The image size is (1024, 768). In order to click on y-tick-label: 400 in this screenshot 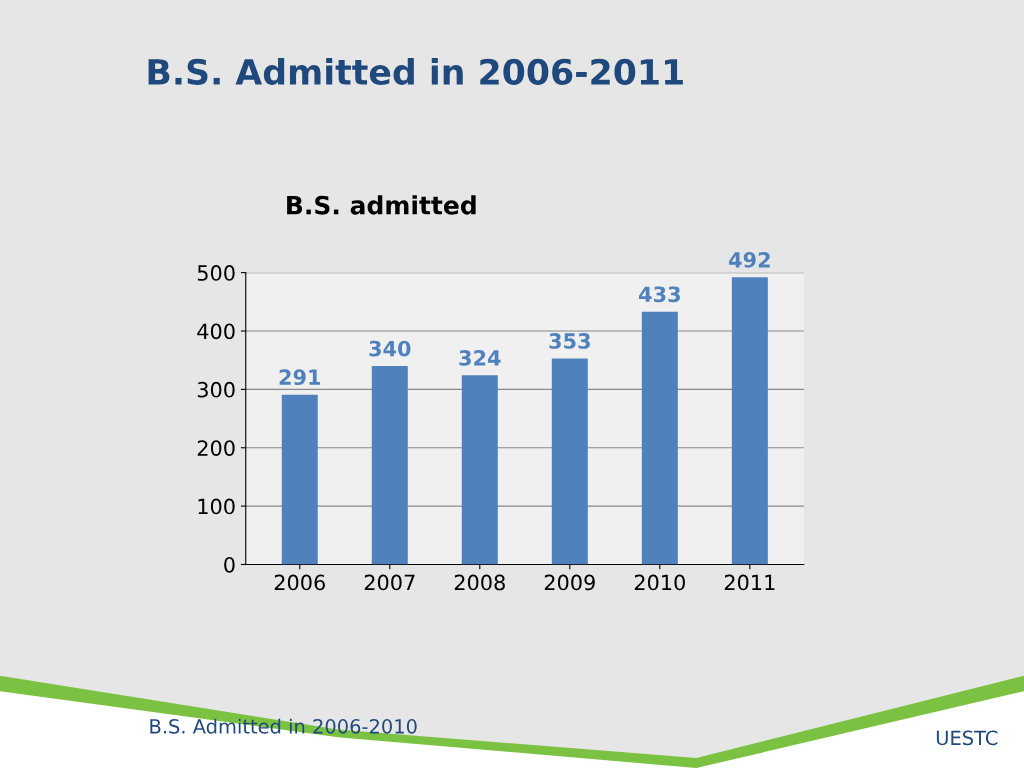, I will do `click(216, 331)`.